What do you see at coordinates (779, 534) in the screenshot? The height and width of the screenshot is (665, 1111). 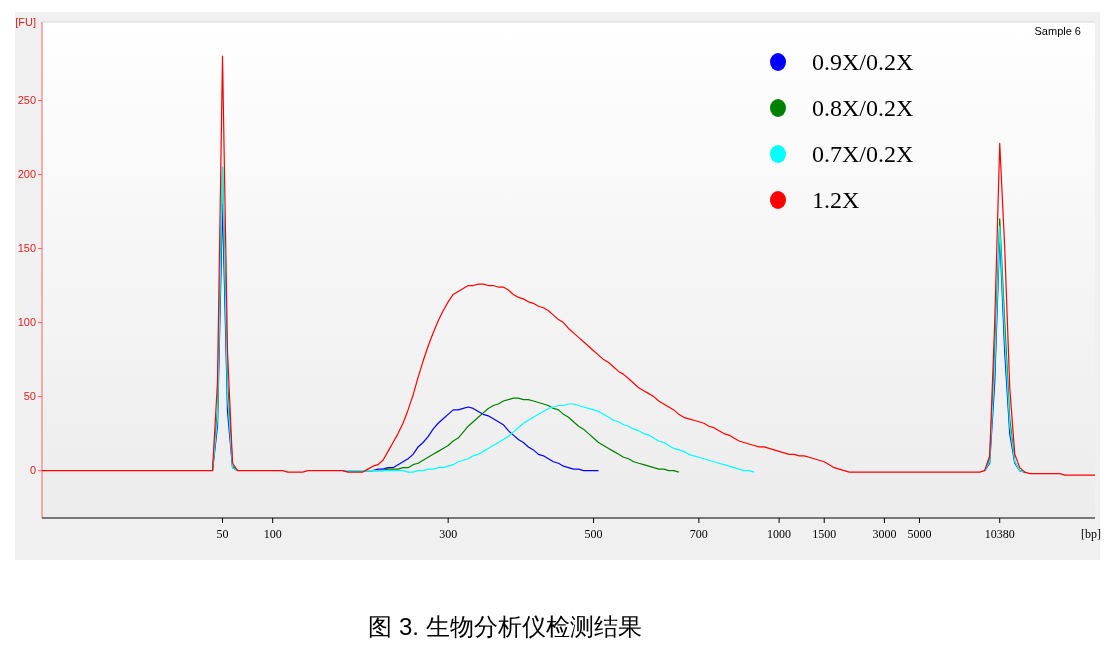 I see `x-tick-label: 1000` at bounding box center [779, 534].